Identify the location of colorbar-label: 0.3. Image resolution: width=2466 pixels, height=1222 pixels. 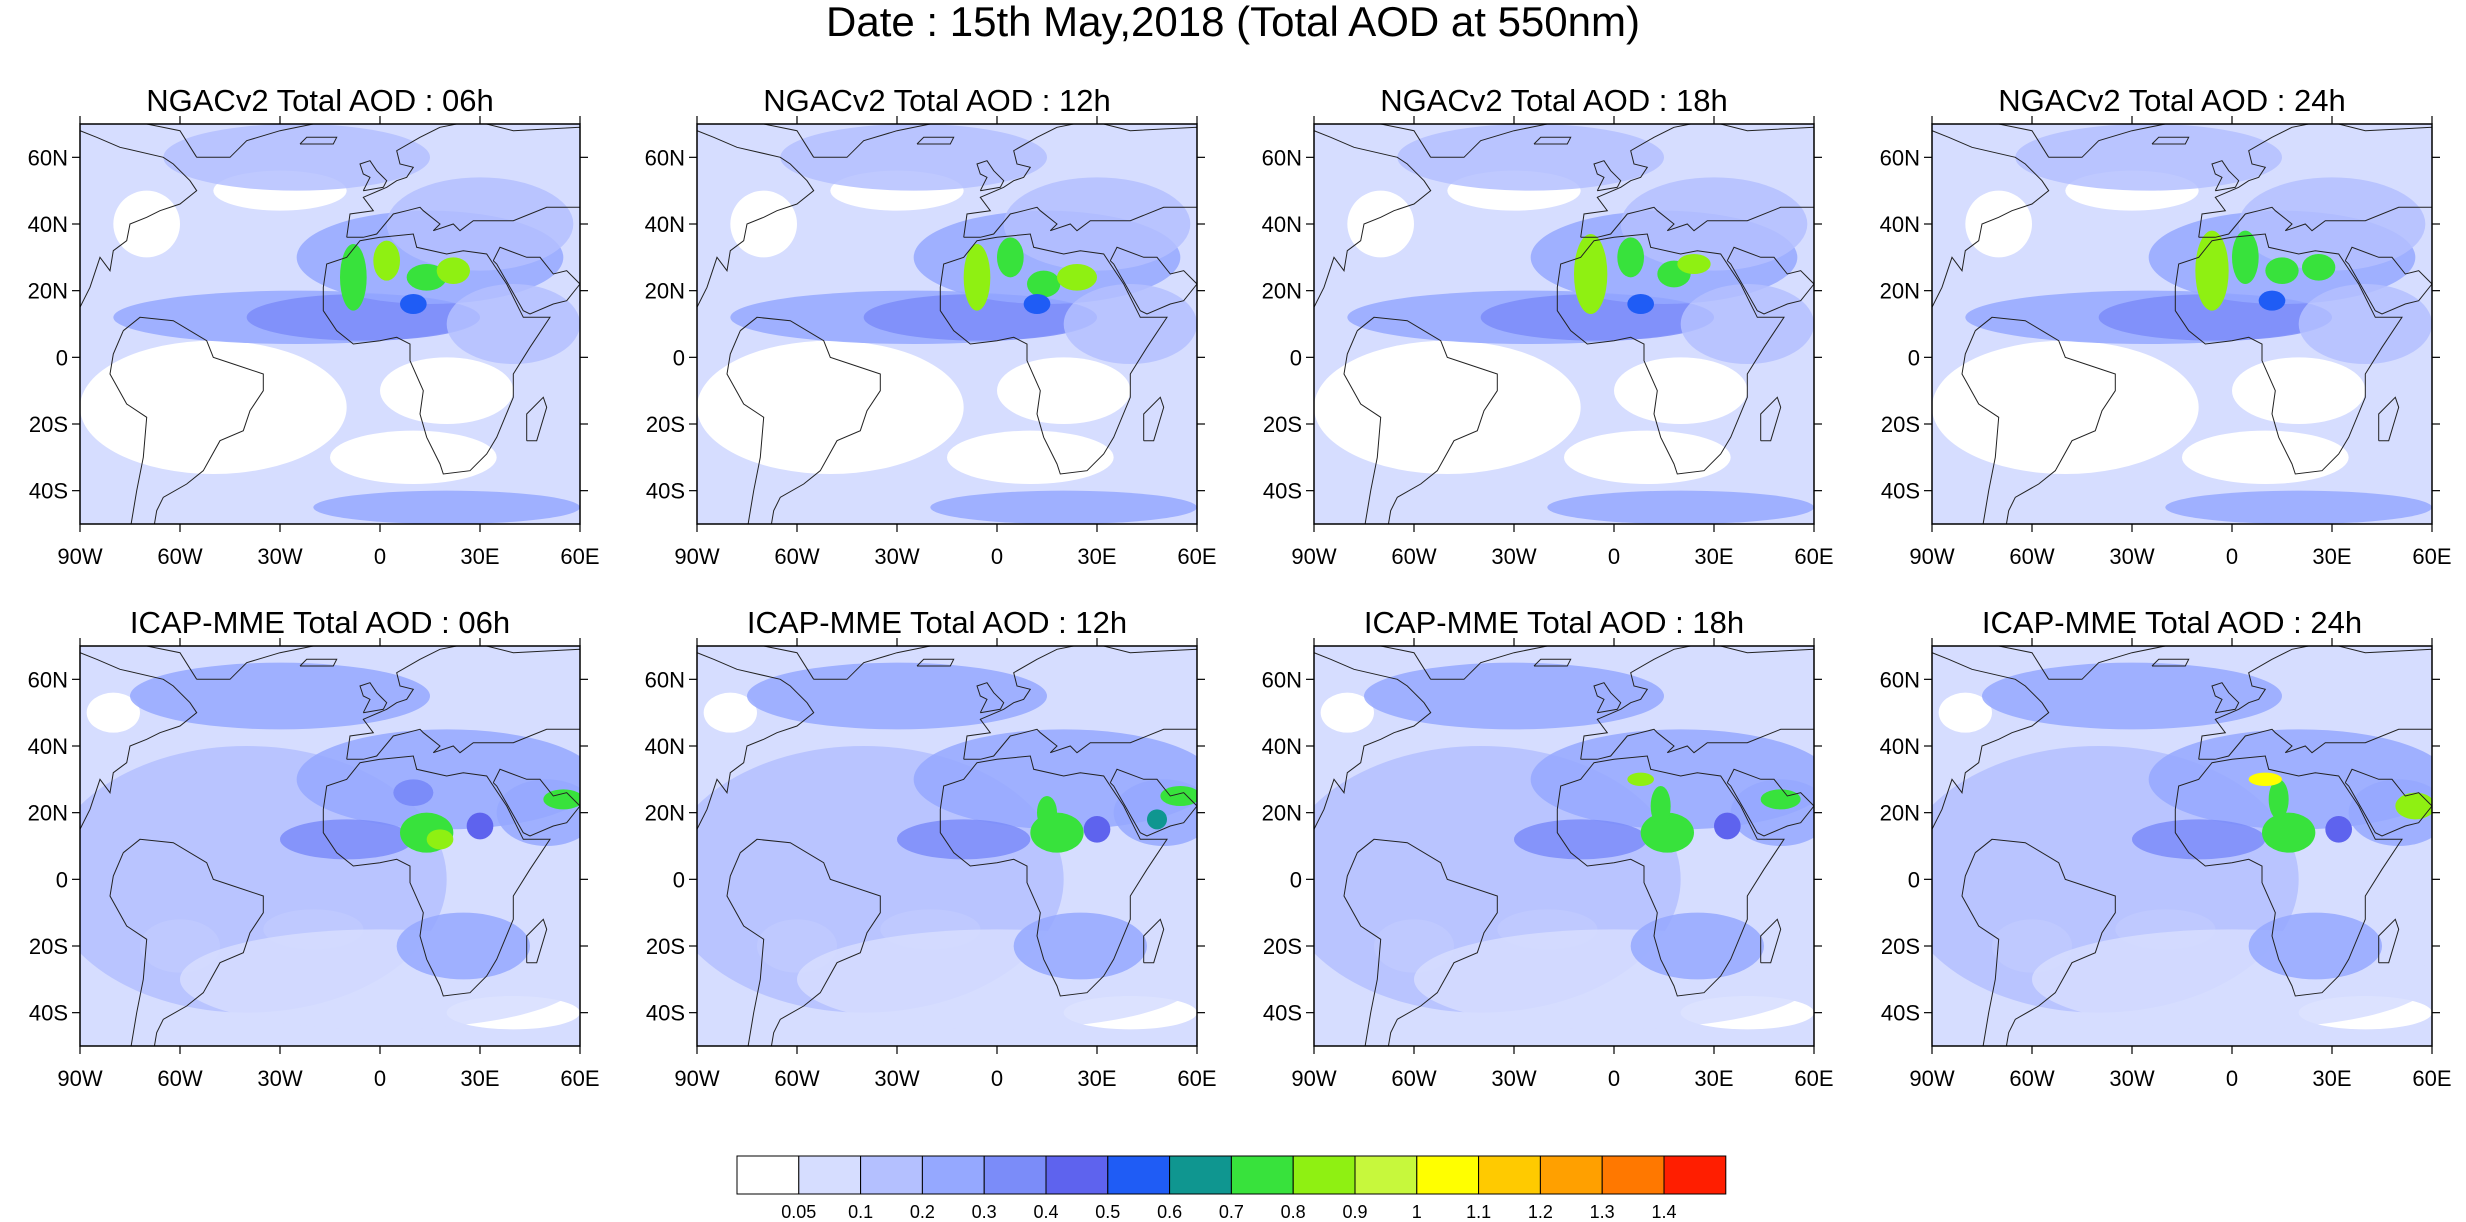
(984, 1212).